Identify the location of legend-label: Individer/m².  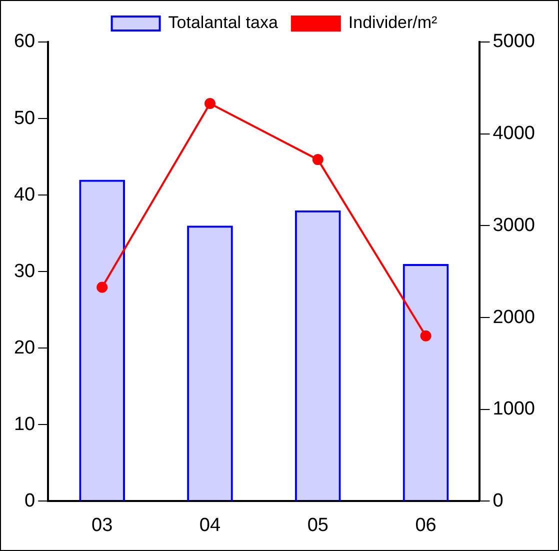
(393, 22).